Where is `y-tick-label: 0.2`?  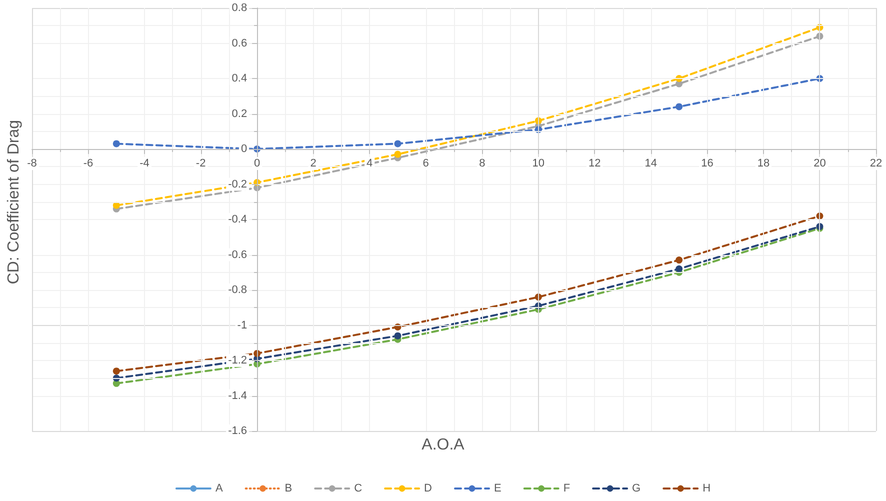 y-tick-label: 0.2 is located at coordinates (240, 114).